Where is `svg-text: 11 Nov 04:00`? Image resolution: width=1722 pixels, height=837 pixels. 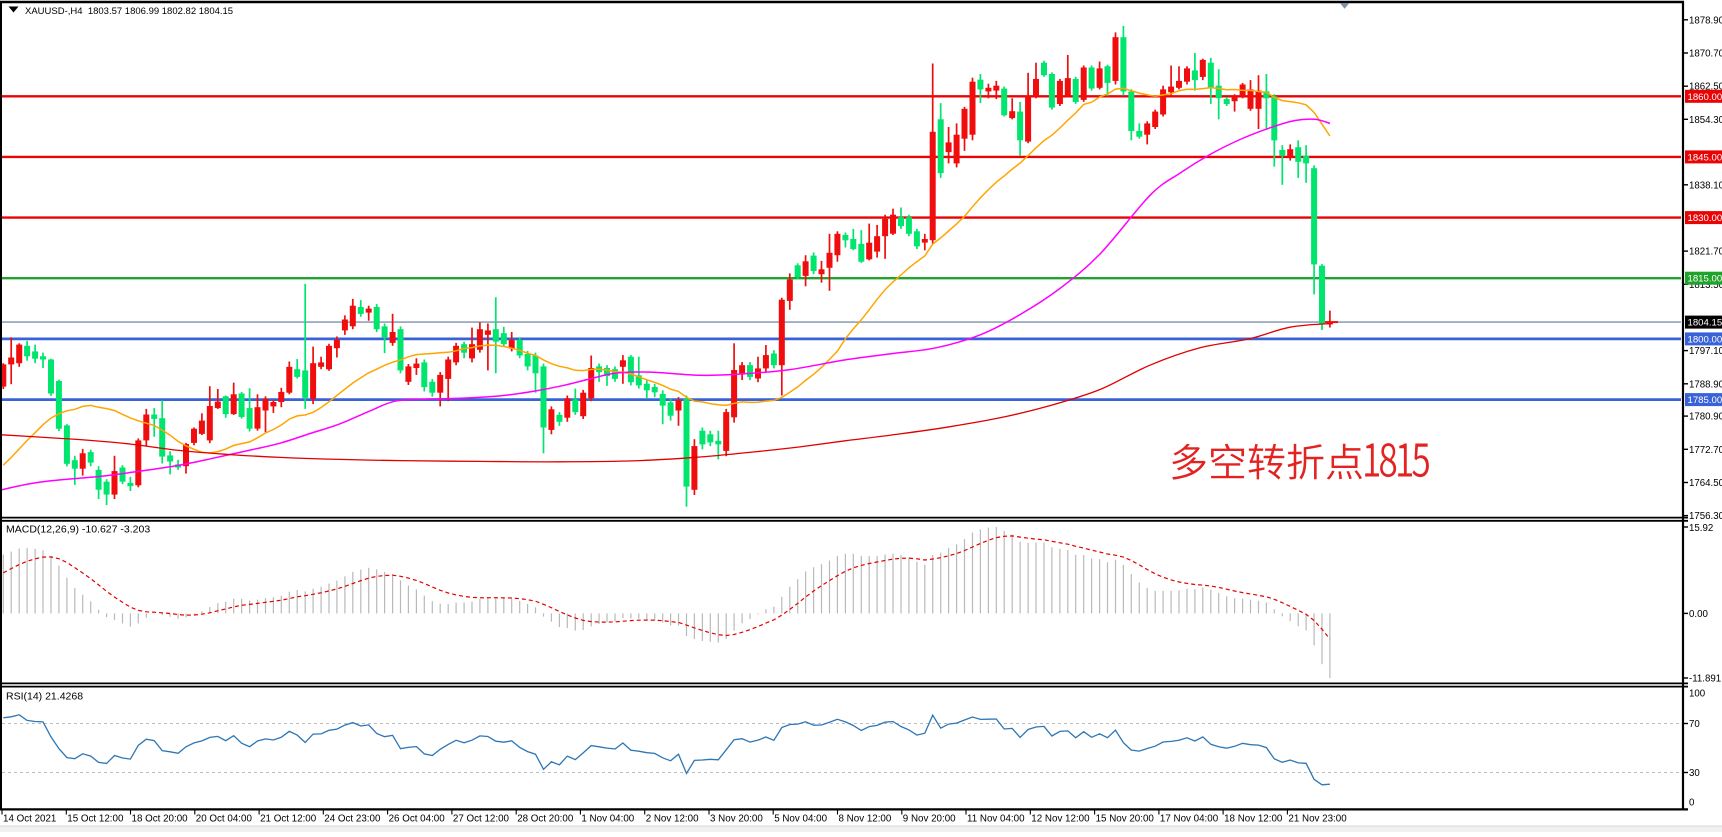
svg-text: 11 Nov 04:00 is located at coordinates (996, 819).